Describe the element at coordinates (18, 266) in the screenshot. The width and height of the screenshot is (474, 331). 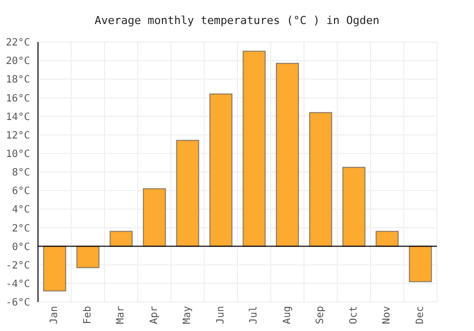
I see `y-tick-label: -2°C` at that location.